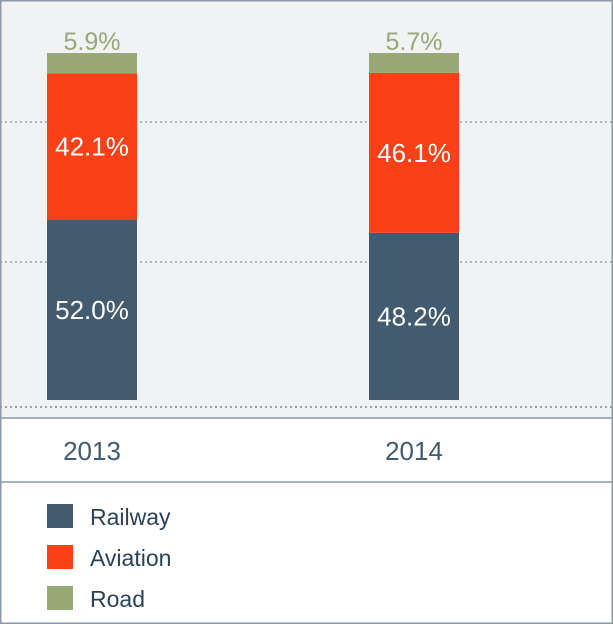 This screenshot has width=613, height=624. I want to click on data-label-railway-2014: 48.2%, so click(414, 316).